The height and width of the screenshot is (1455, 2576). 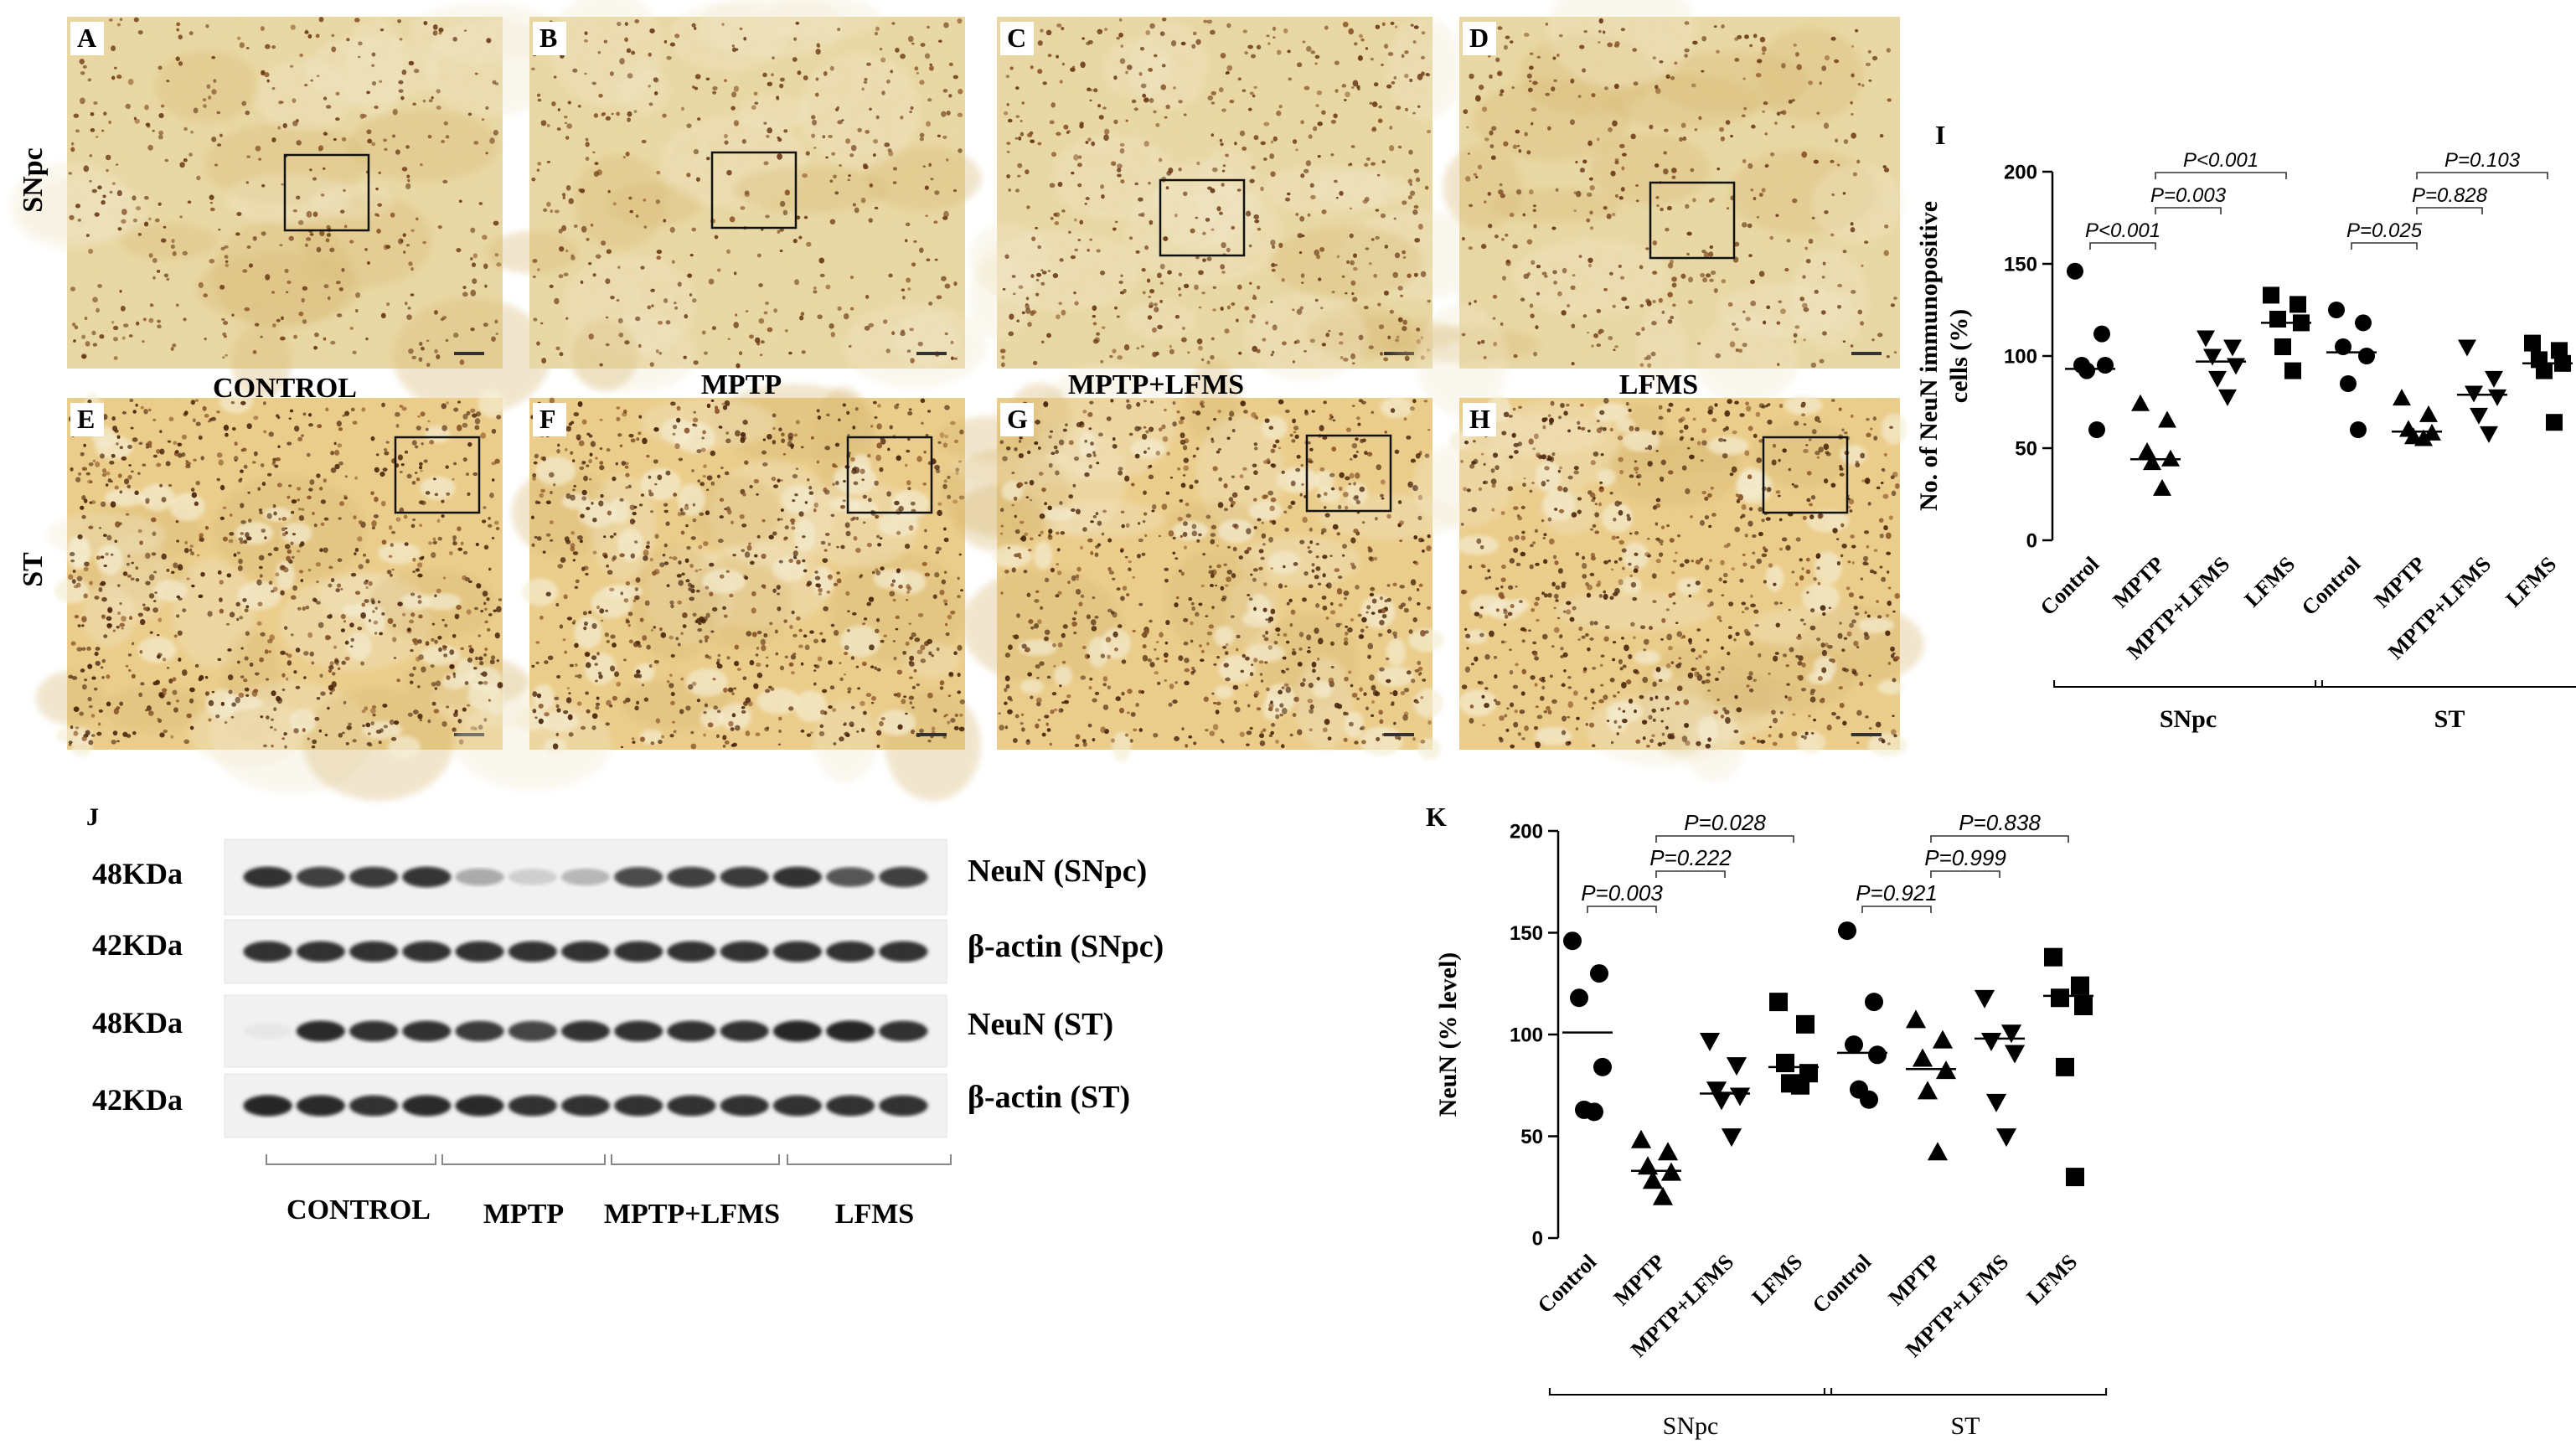 I want to click on scale-bar, so click(x=1866, y=353).